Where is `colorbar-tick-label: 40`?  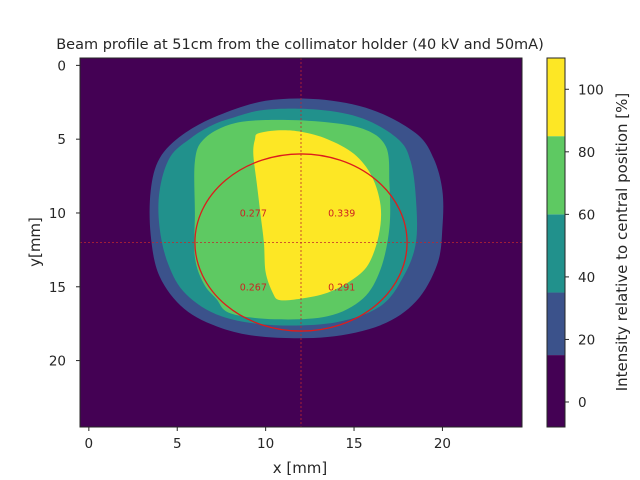 colorbar-tick-label: 40 is located at coordinates (586, 278).